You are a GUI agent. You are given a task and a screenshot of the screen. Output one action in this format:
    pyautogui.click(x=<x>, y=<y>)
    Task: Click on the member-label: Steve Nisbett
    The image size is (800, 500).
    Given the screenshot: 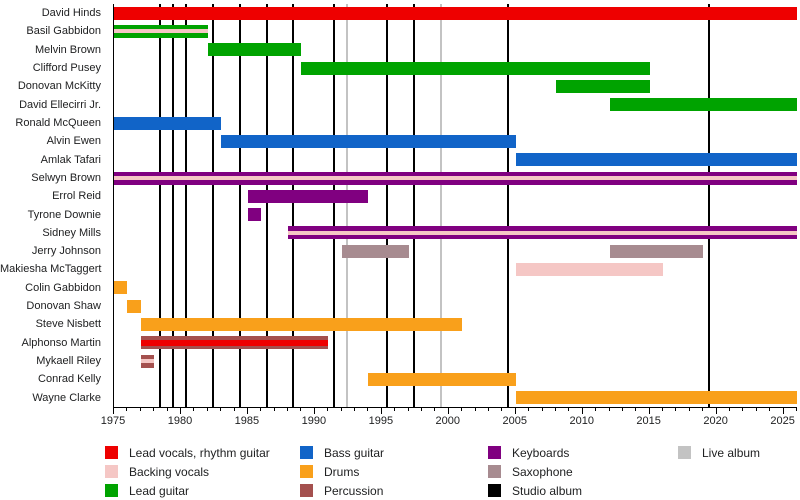 What is the action you would take?
    pyautogui.click(x=68, y=324)
    